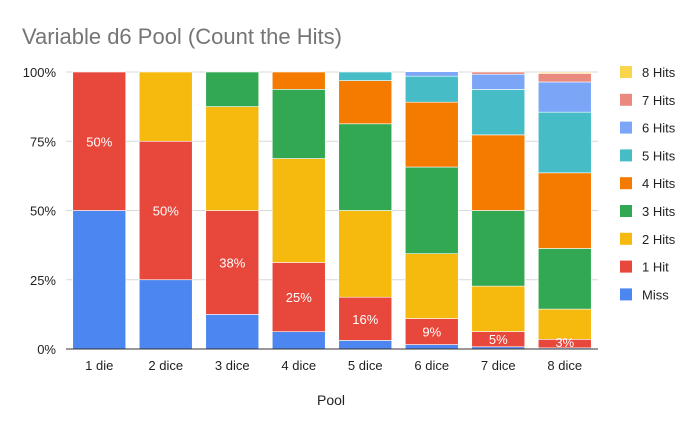 The image size is (700, 431). What do you see at coordinates (655, 294) in the screenshot?
I see `legend-label: Miss` at bounding box center [655, 294].